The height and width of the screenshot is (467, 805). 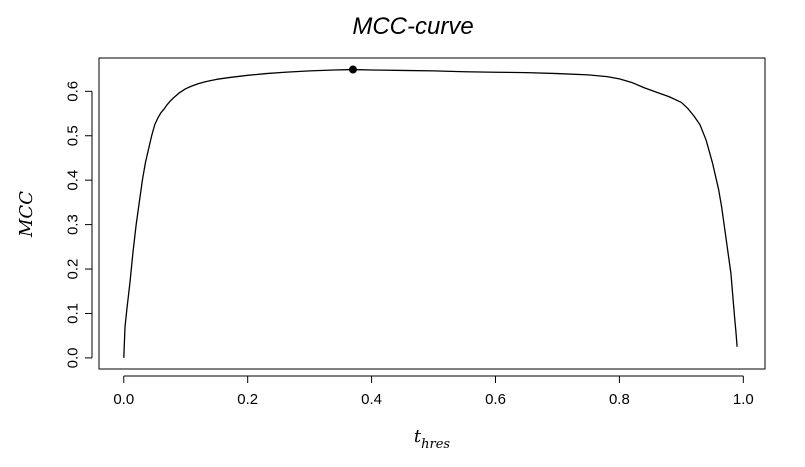 I want to click on y-tick-label: 0.1, so click(x=73, y=313).